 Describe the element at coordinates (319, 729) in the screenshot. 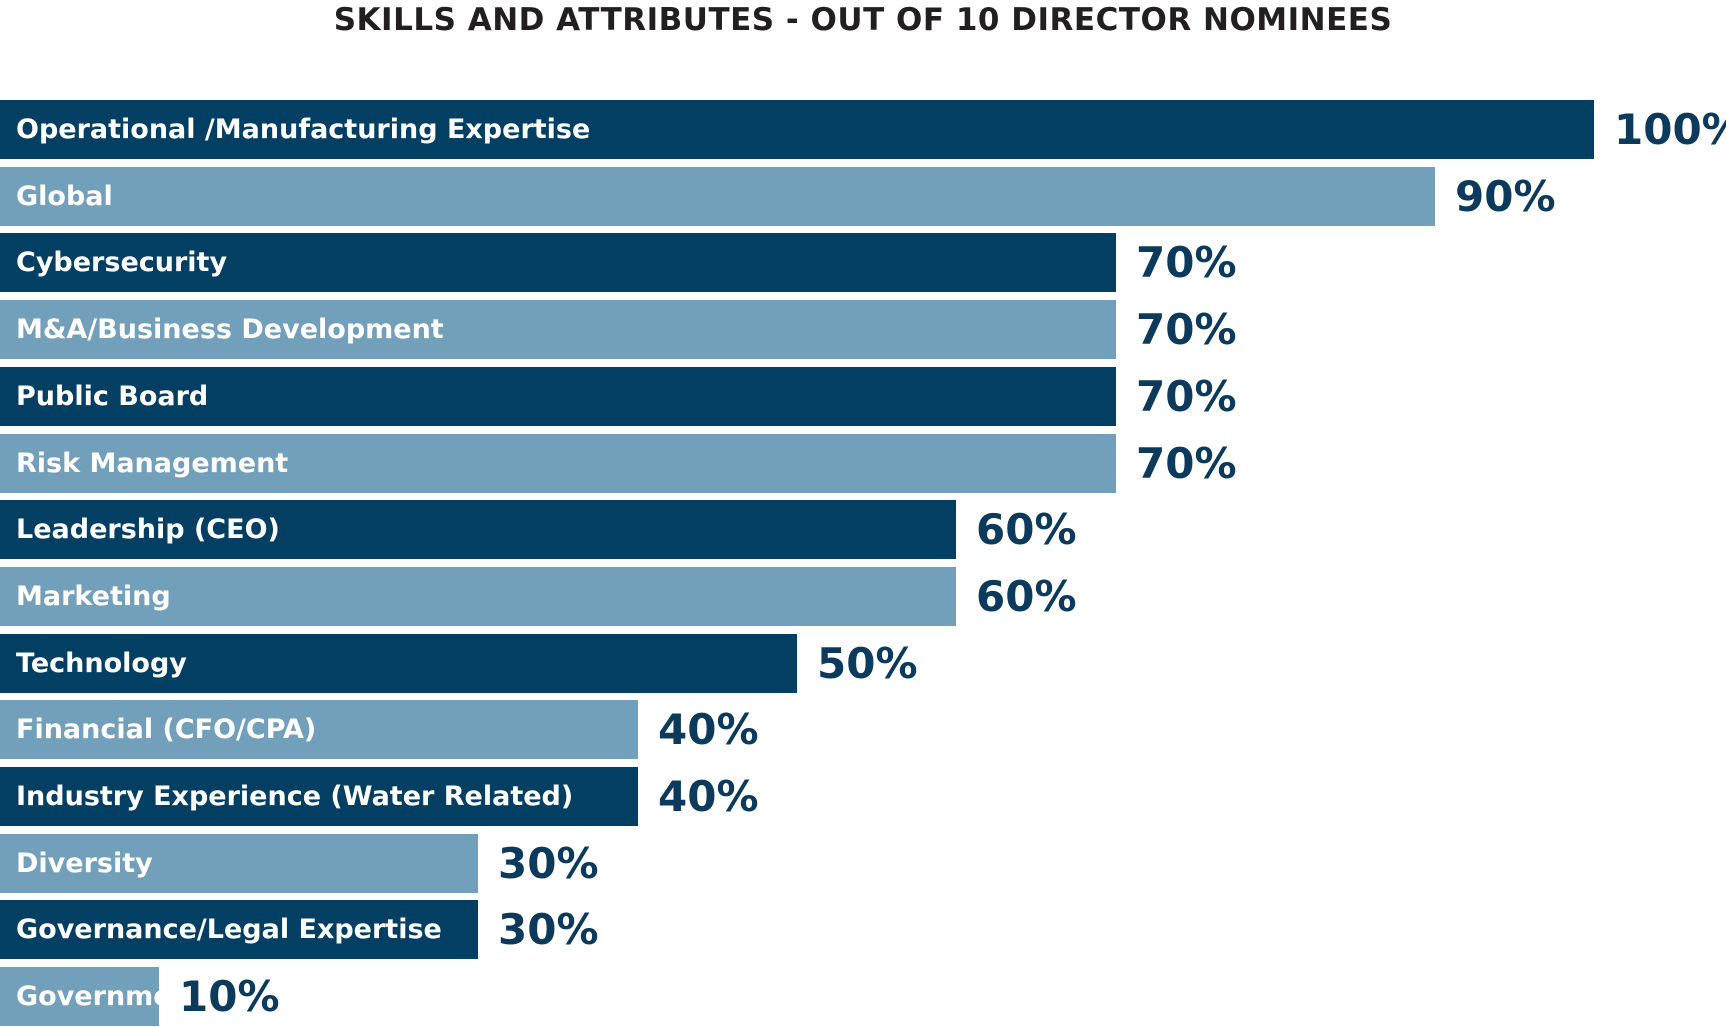

I see `bar: Financial (CFO/CPA)` at that location.